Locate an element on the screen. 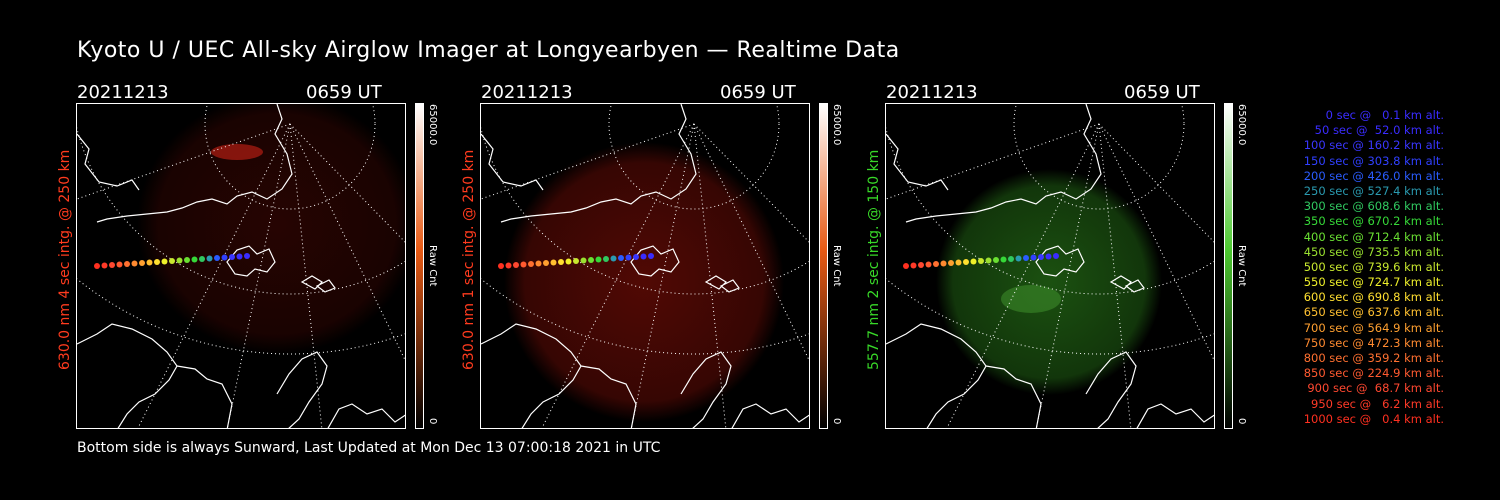 This screenshot has height=500, width=1500. legend-row: 500 sec @ 739.6 km alt. is located at coordinates (1373, 266).